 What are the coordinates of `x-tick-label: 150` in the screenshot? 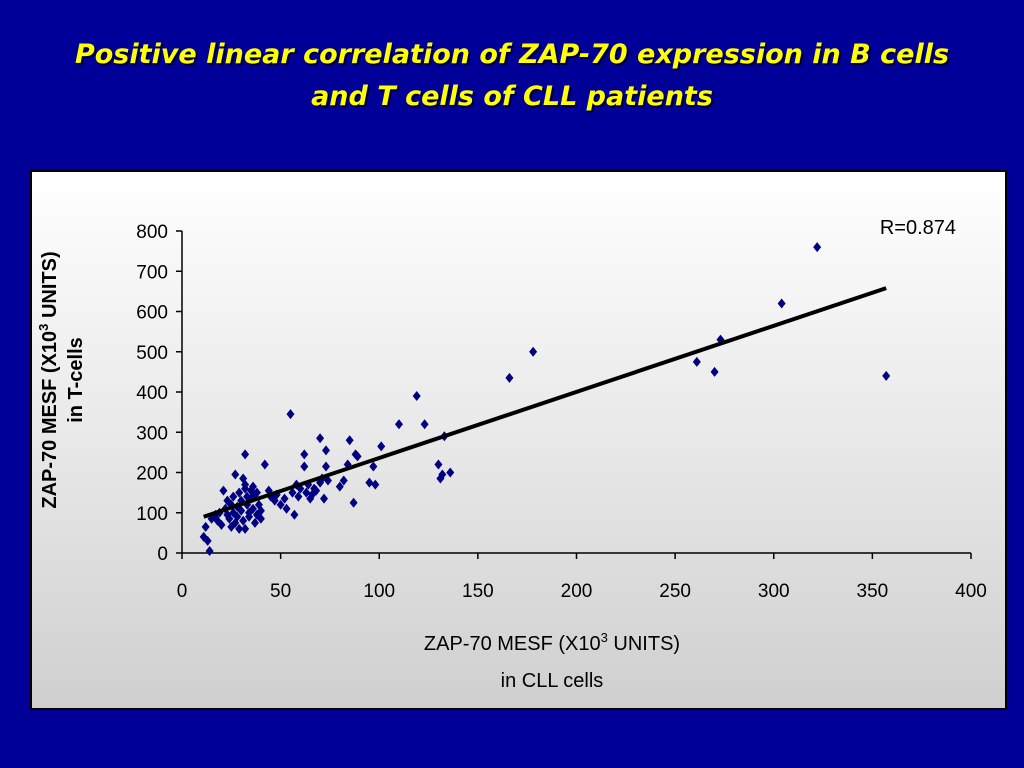 It's located at (478, 591).